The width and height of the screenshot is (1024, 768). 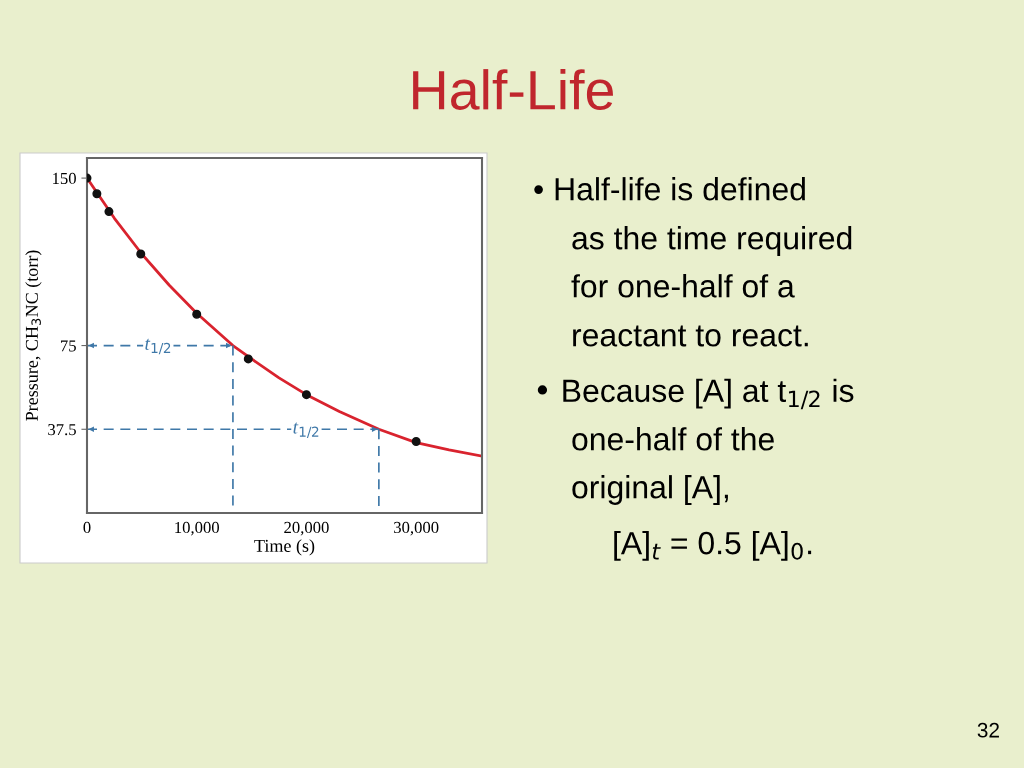 I want to click on text: • Half-life is defined, so click(x=669, y=189).